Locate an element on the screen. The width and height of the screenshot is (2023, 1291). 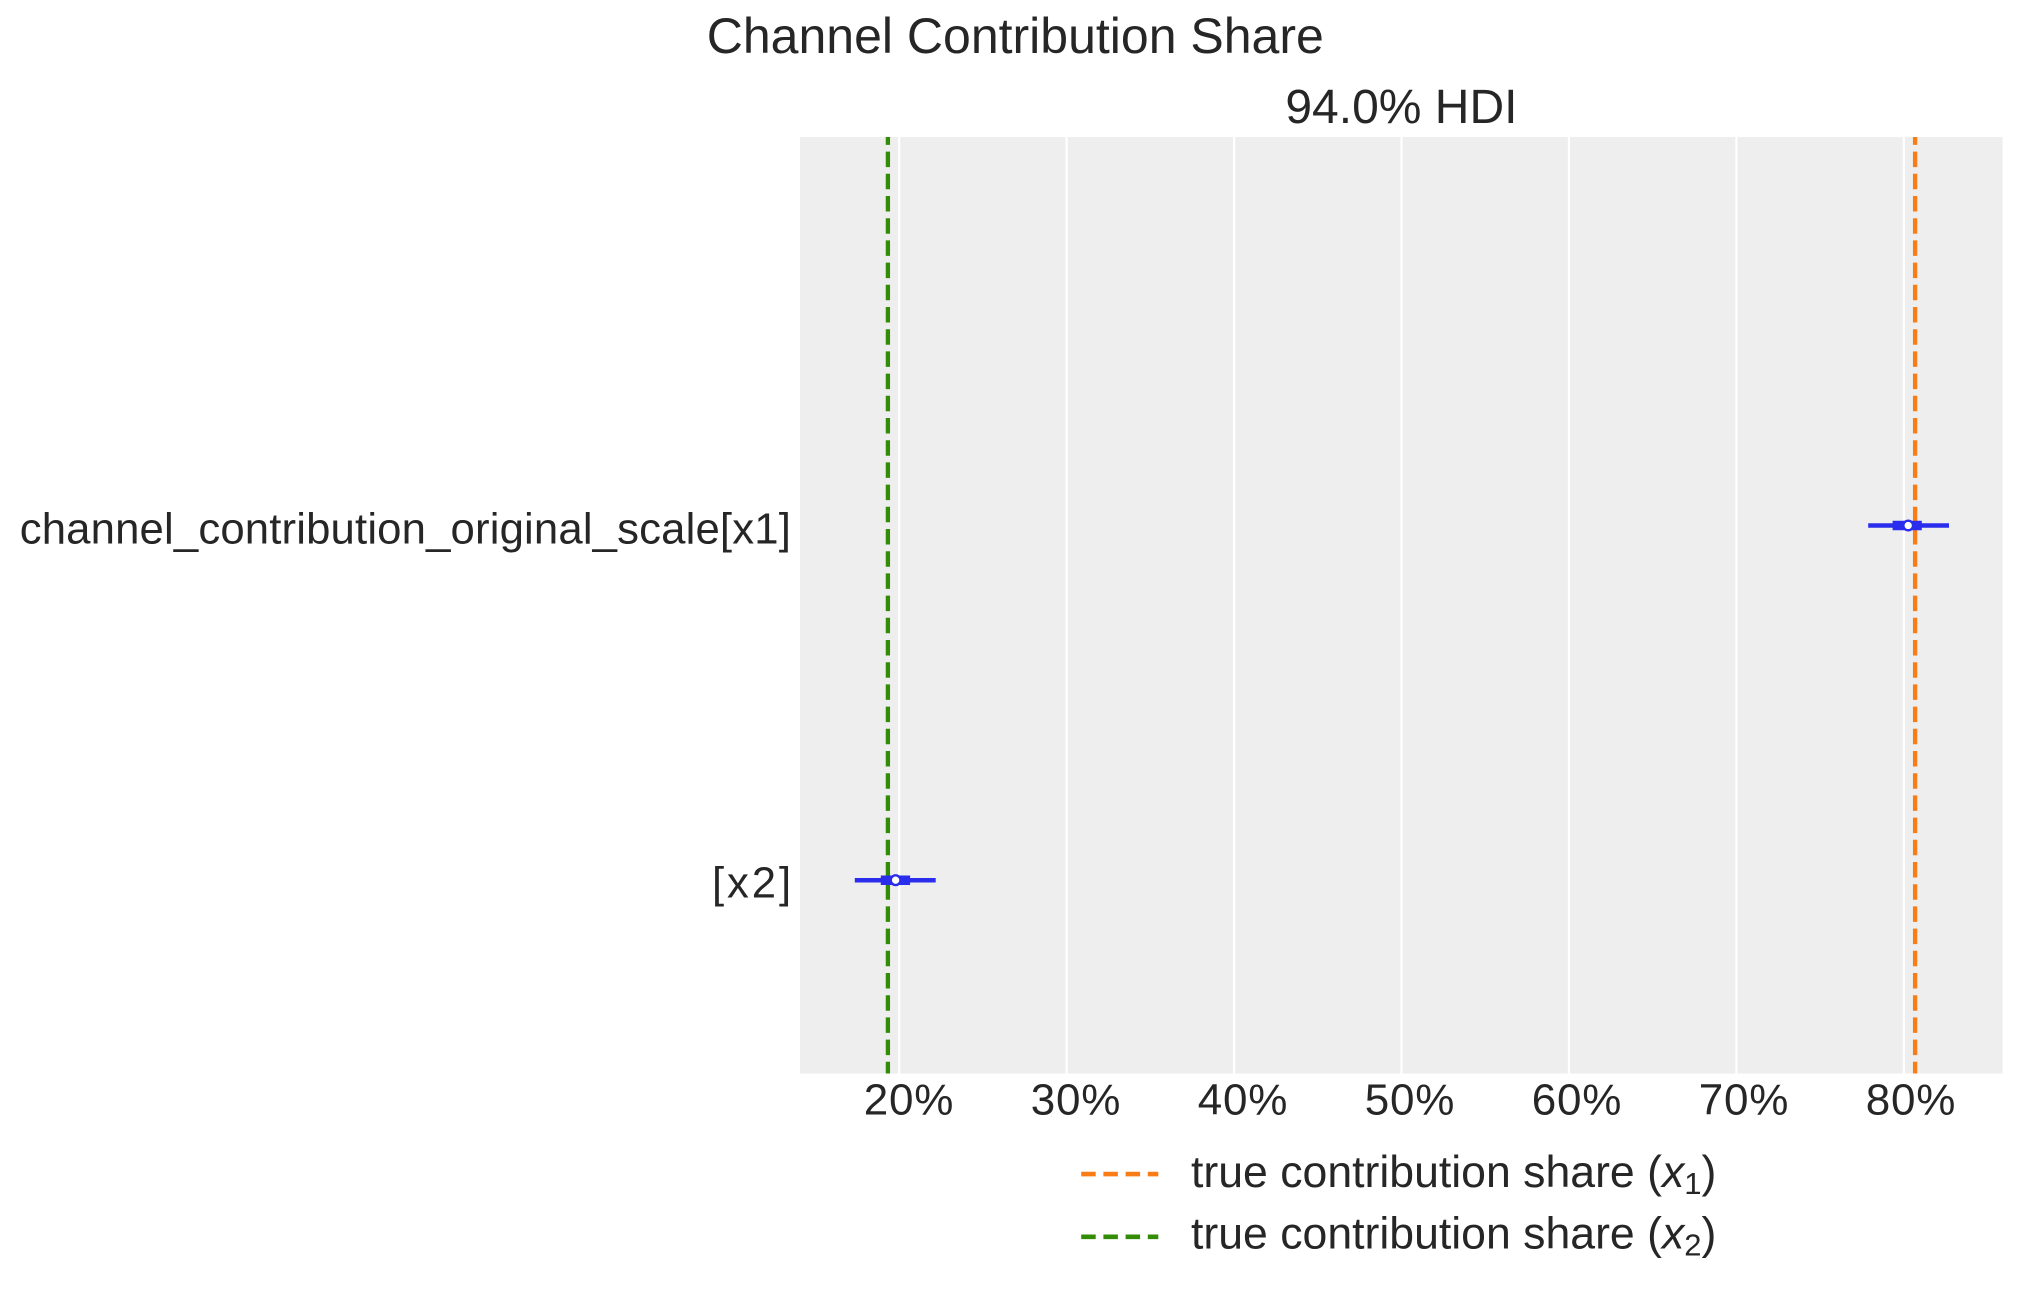
svg-text: 20% is located at coordinates (909, 1099).